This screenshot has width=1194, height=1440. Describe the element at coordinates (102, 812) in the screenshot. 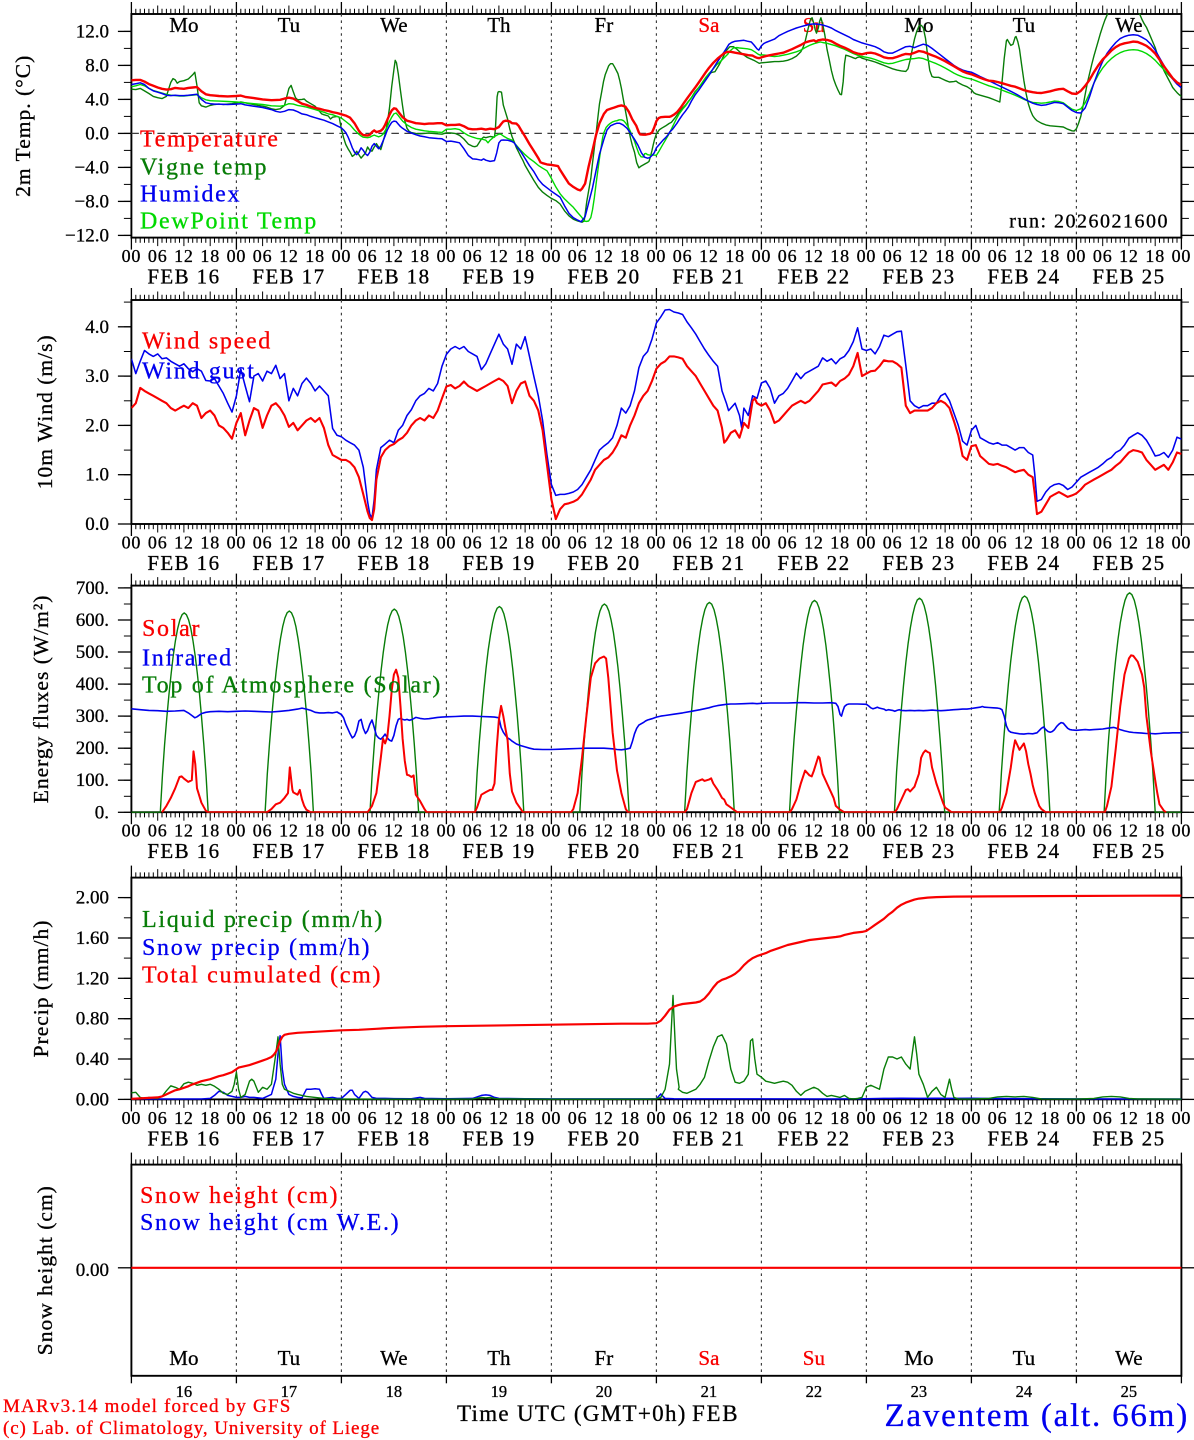

I see `svg-text: 0.` at that location.